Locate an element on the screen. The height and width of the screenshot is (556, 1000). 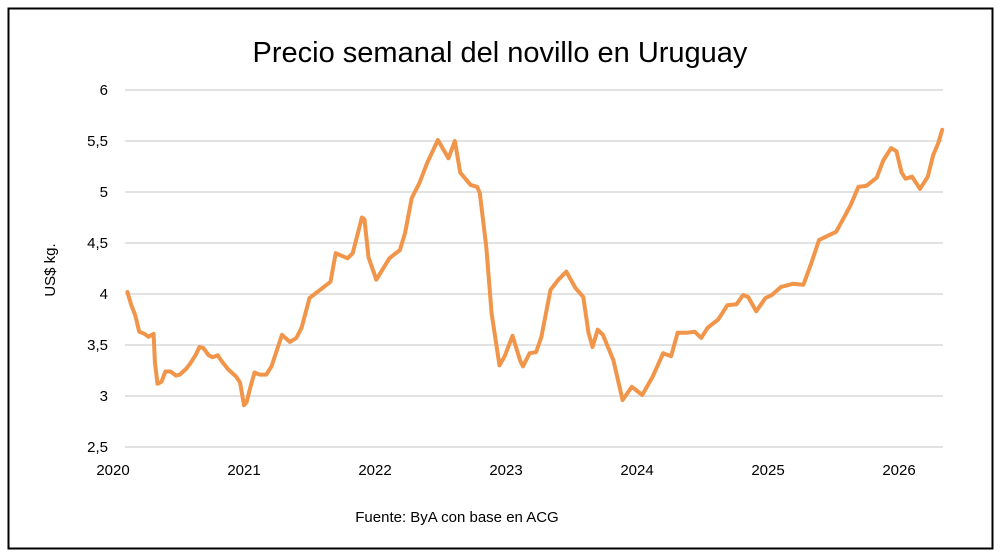
y-tick-label: 6 is located at coordinates (104, 90).